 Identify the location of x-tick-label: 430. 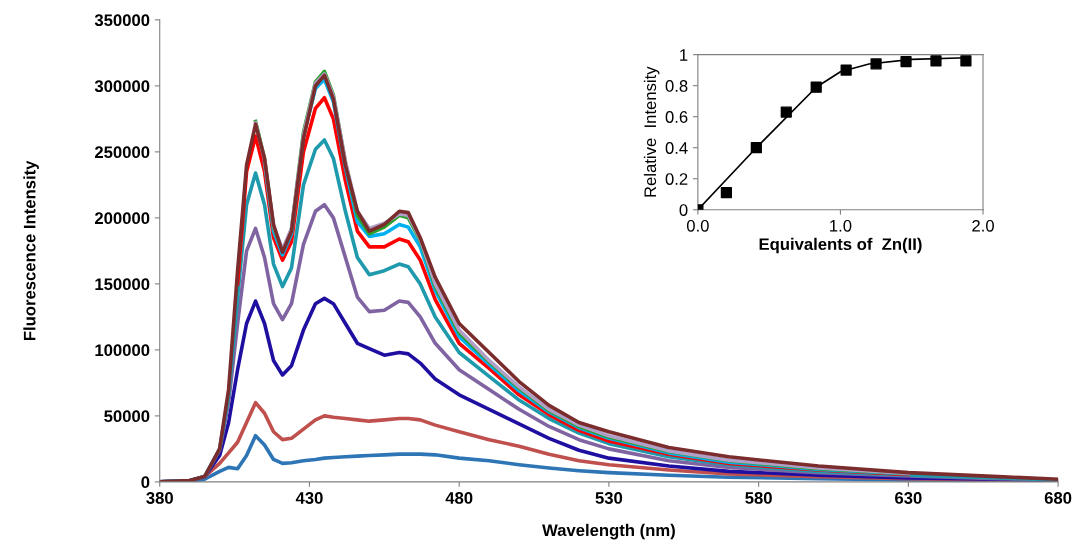
(309, 498).